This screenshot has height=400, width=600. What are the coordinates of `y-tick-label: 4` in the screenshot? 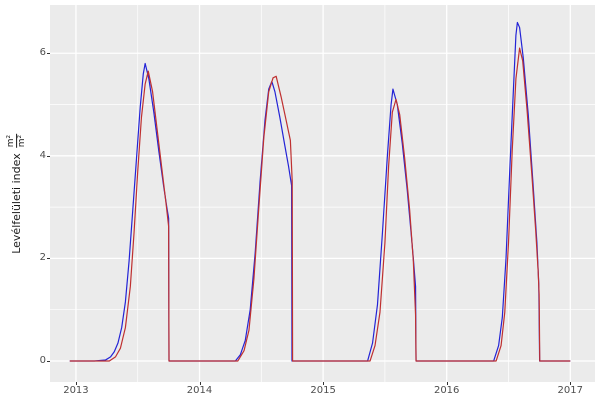 It's located at (42, 155).